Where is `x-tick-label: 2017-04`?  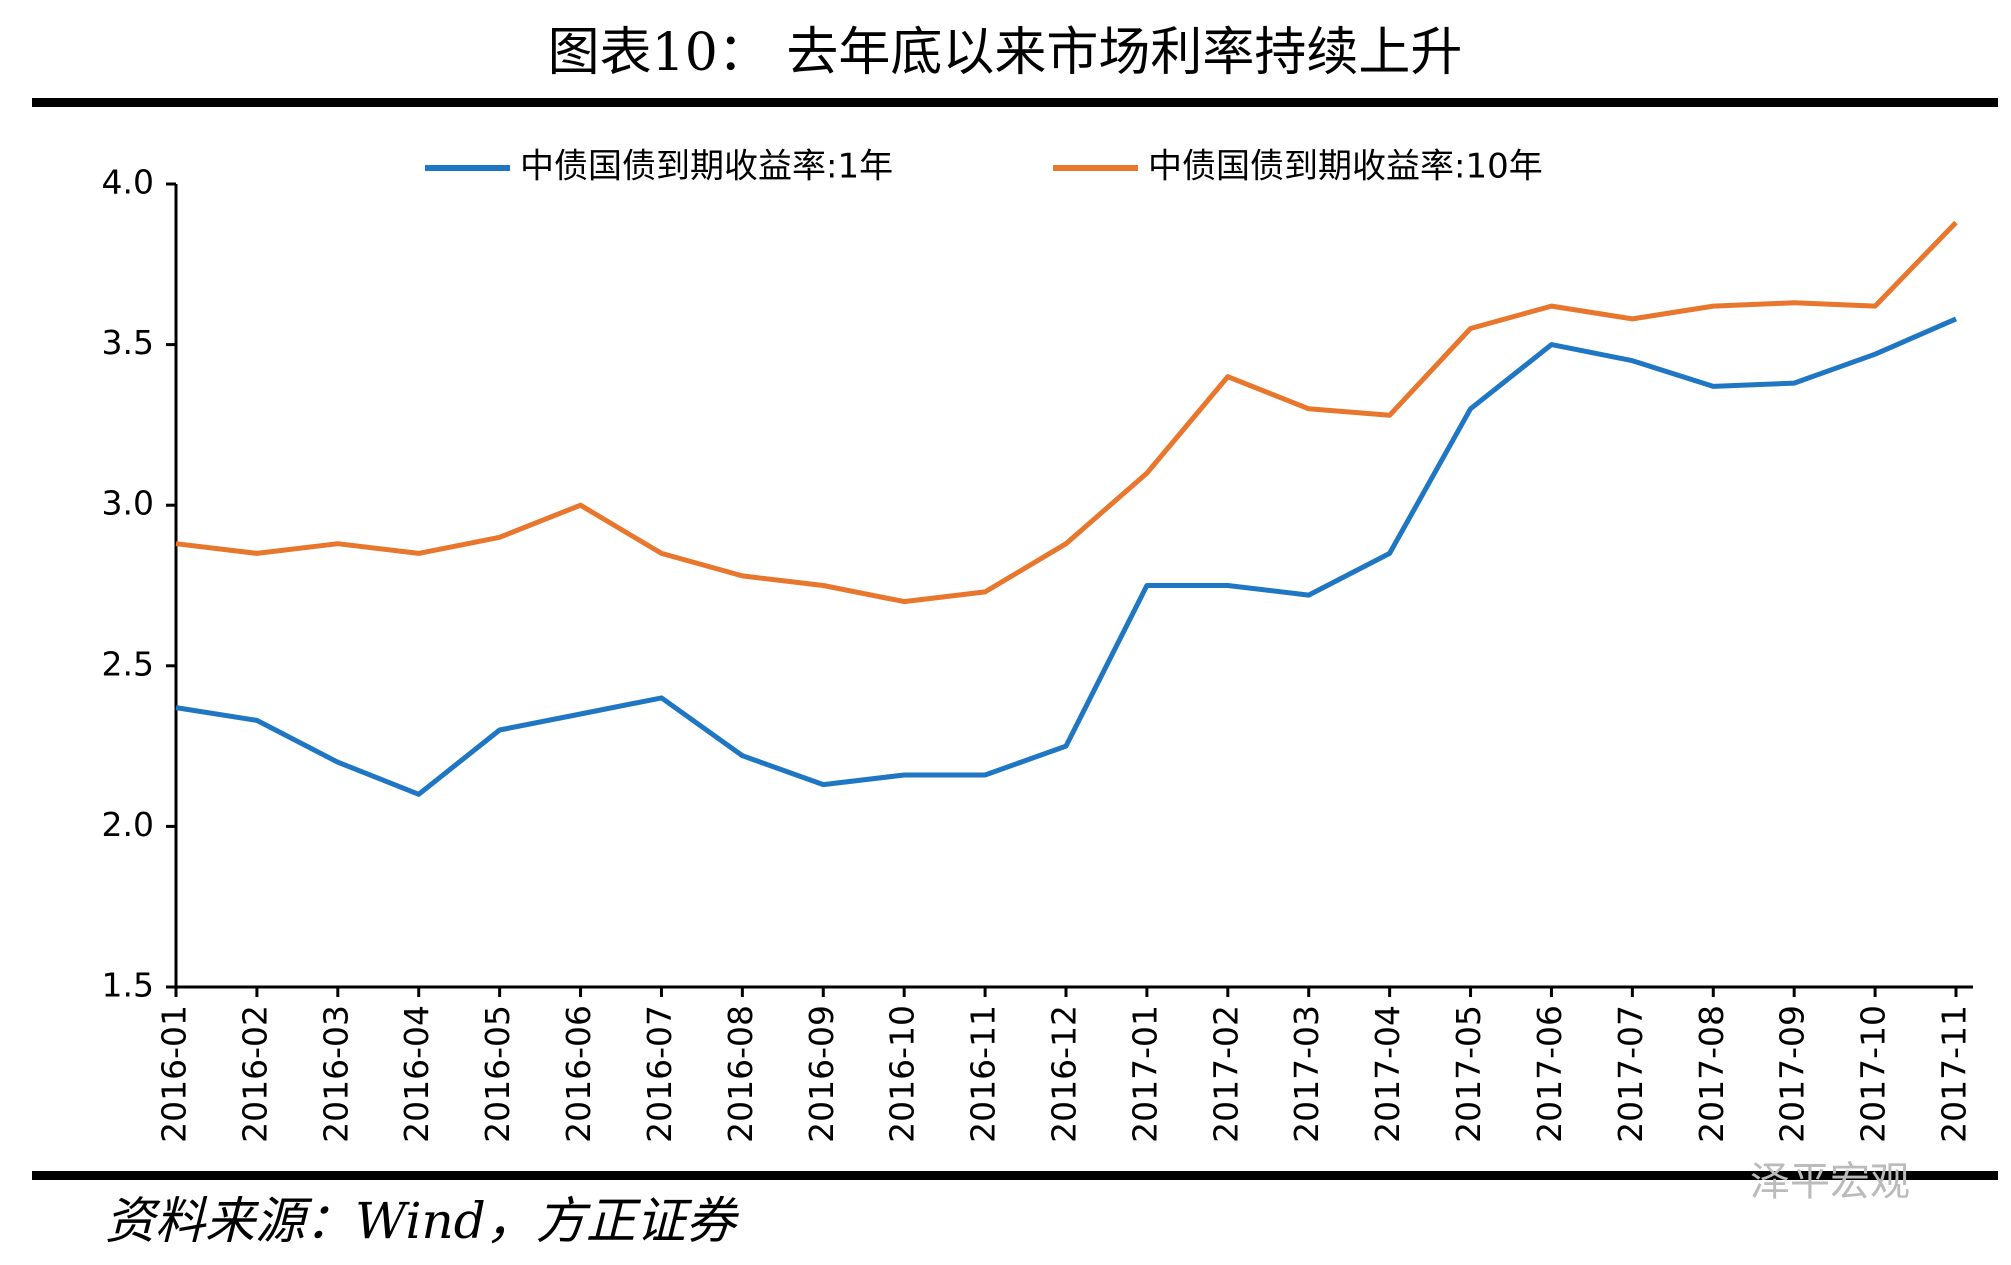
x-tick-label: 2017-04 is located at coordinates (1387, 1074).